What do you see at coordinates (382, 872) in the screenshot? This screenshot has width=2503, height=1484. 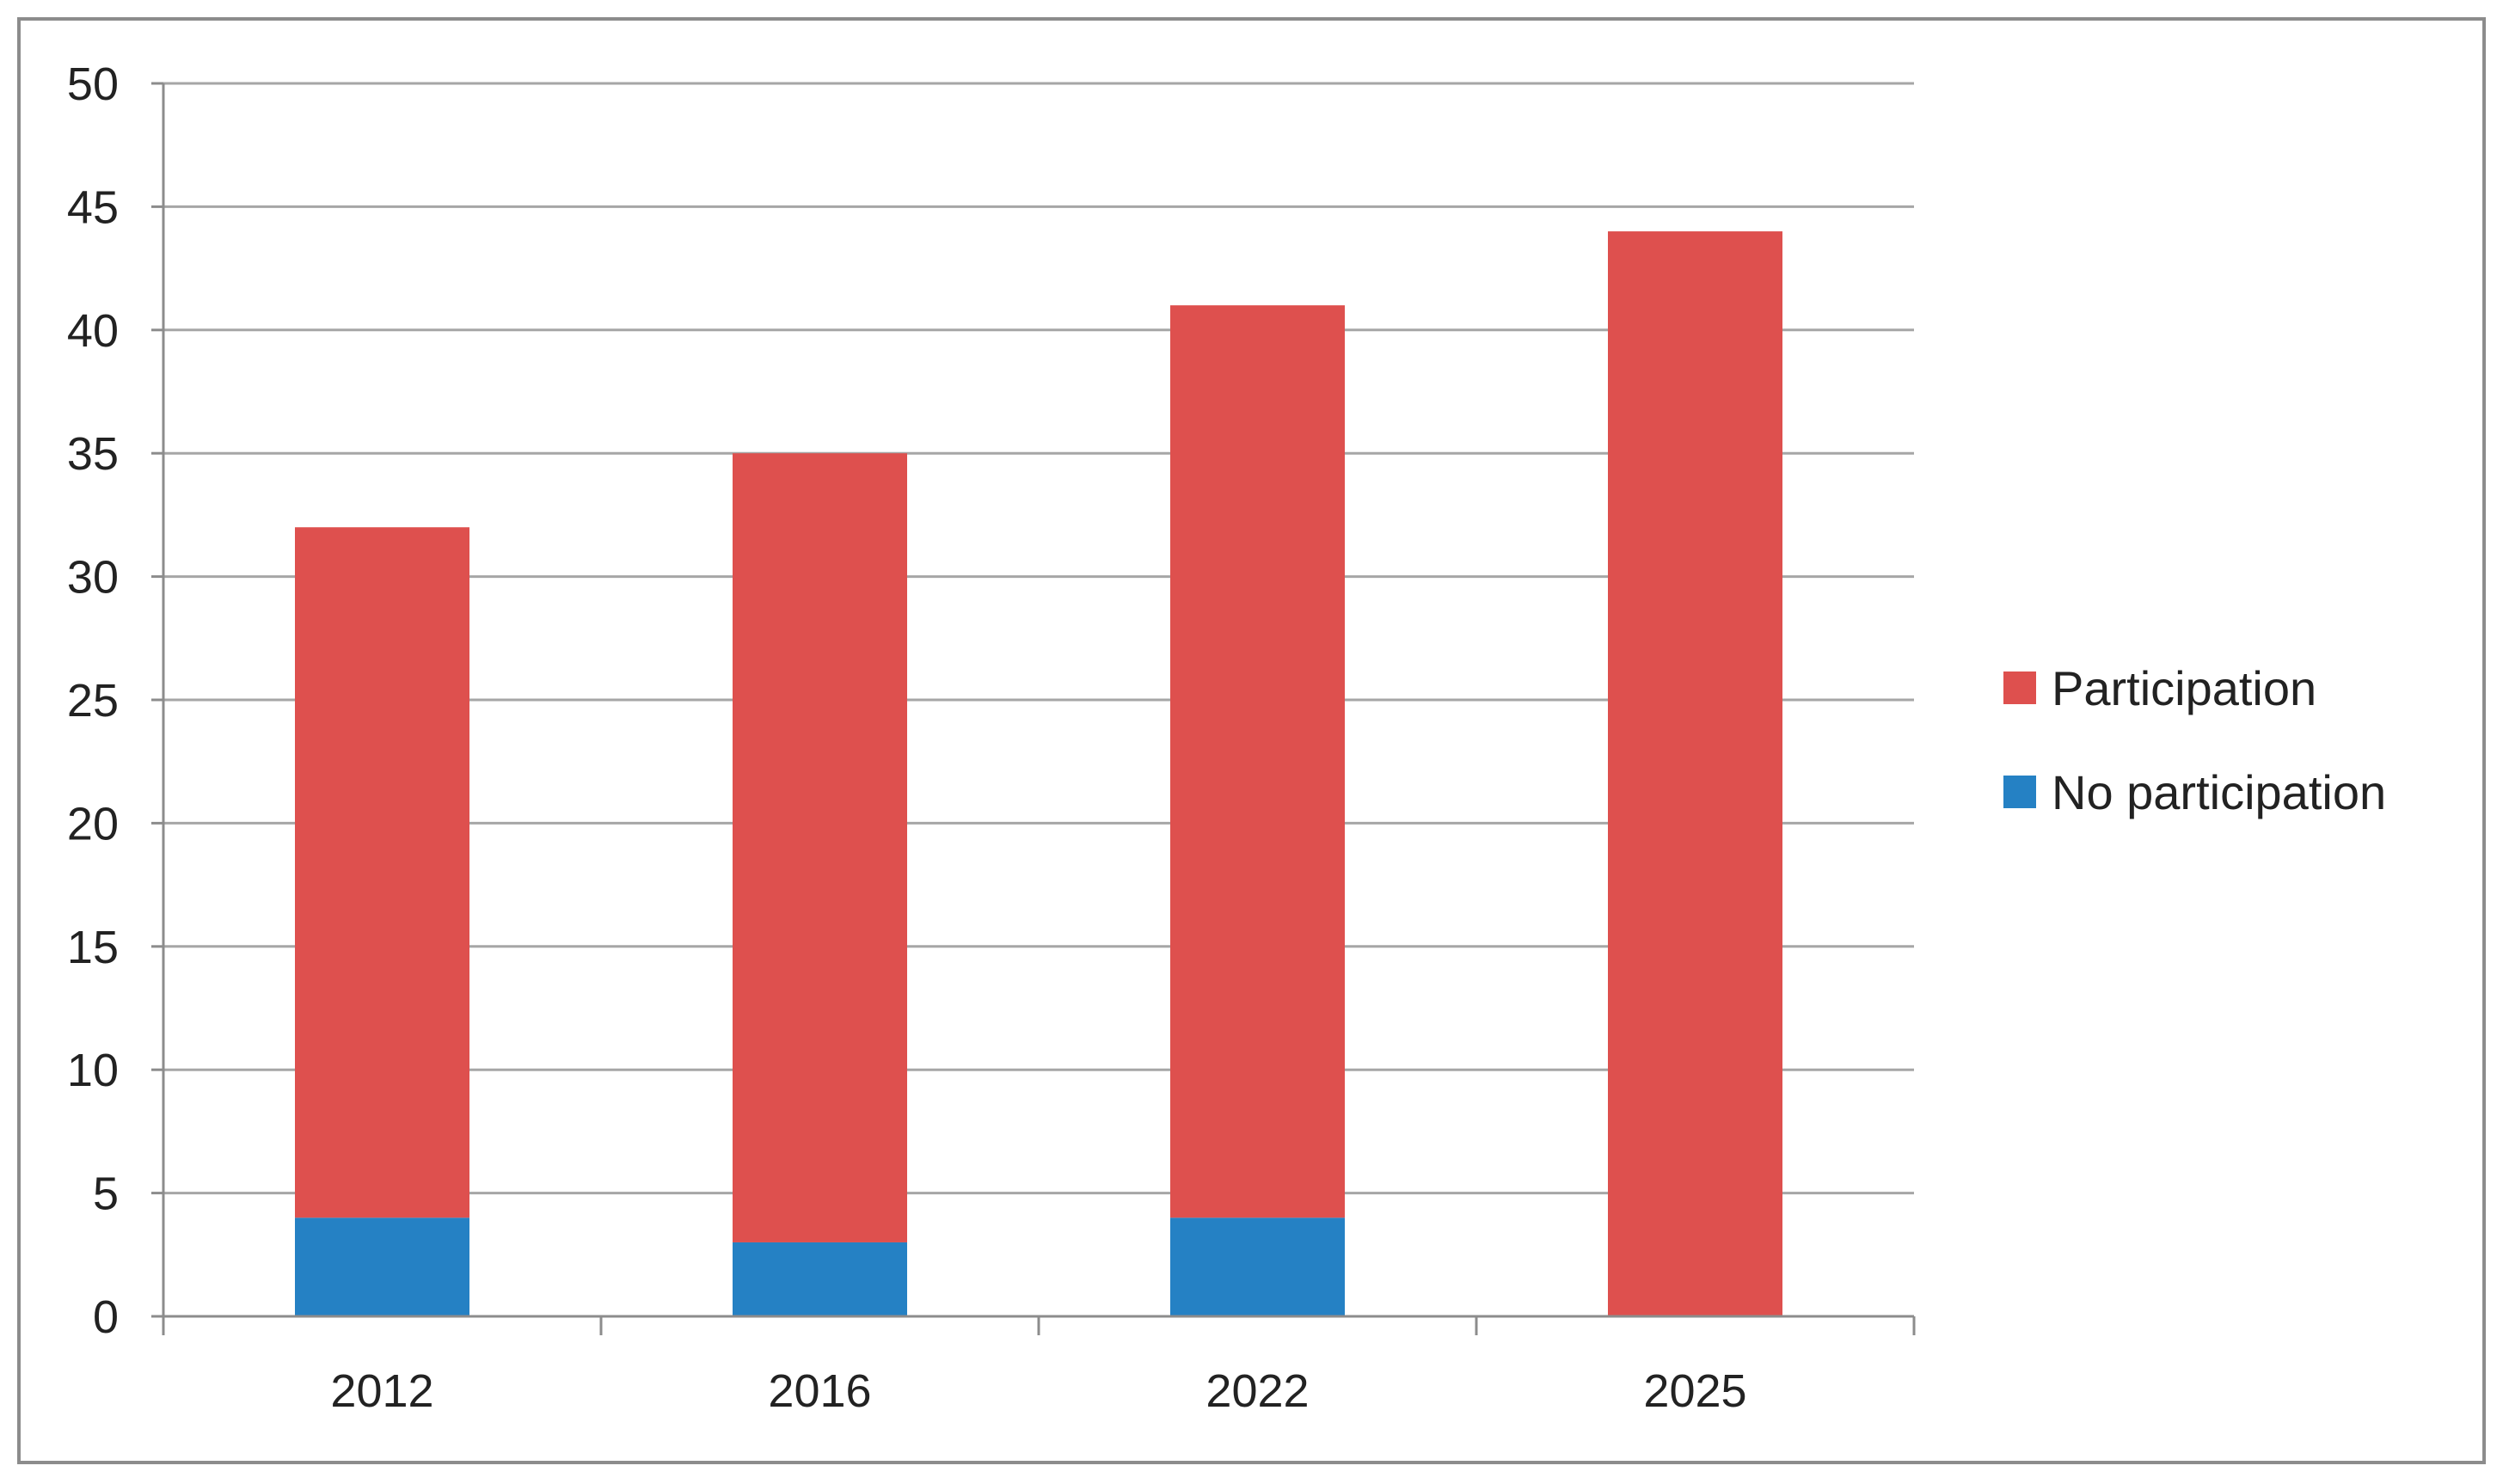 I see `bar-participation-2012` at bounding box center [382, 872].